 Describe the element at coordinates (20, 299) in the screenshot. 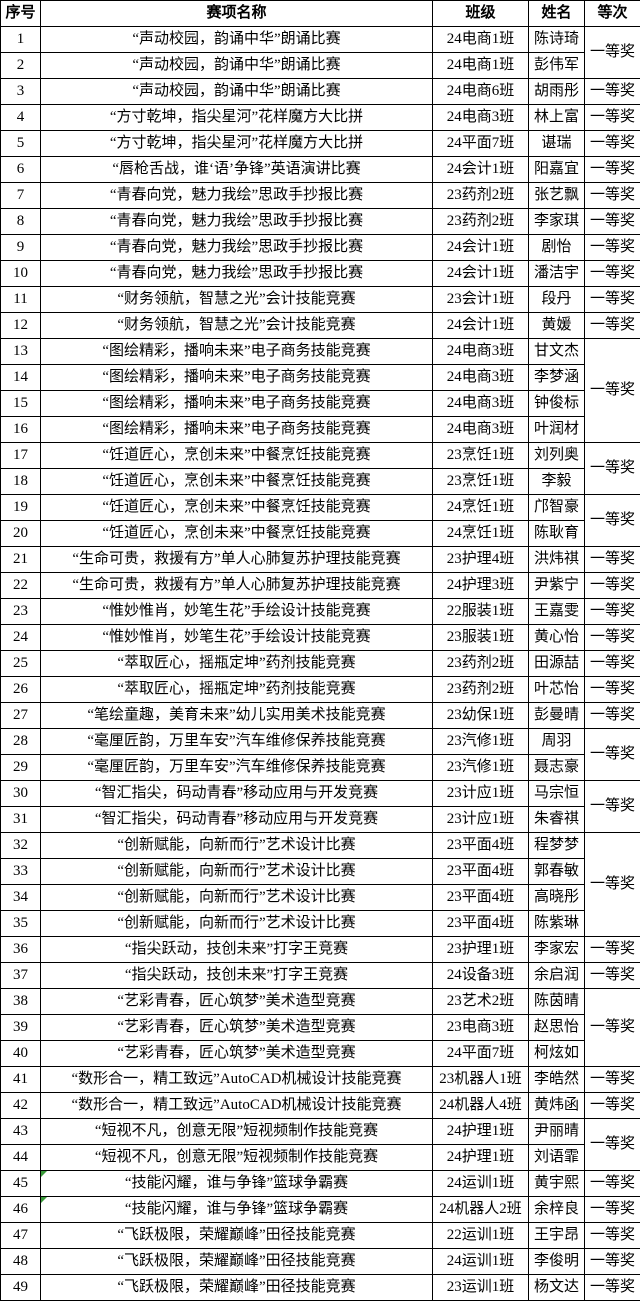

I see `cell-no: 11` at that location.